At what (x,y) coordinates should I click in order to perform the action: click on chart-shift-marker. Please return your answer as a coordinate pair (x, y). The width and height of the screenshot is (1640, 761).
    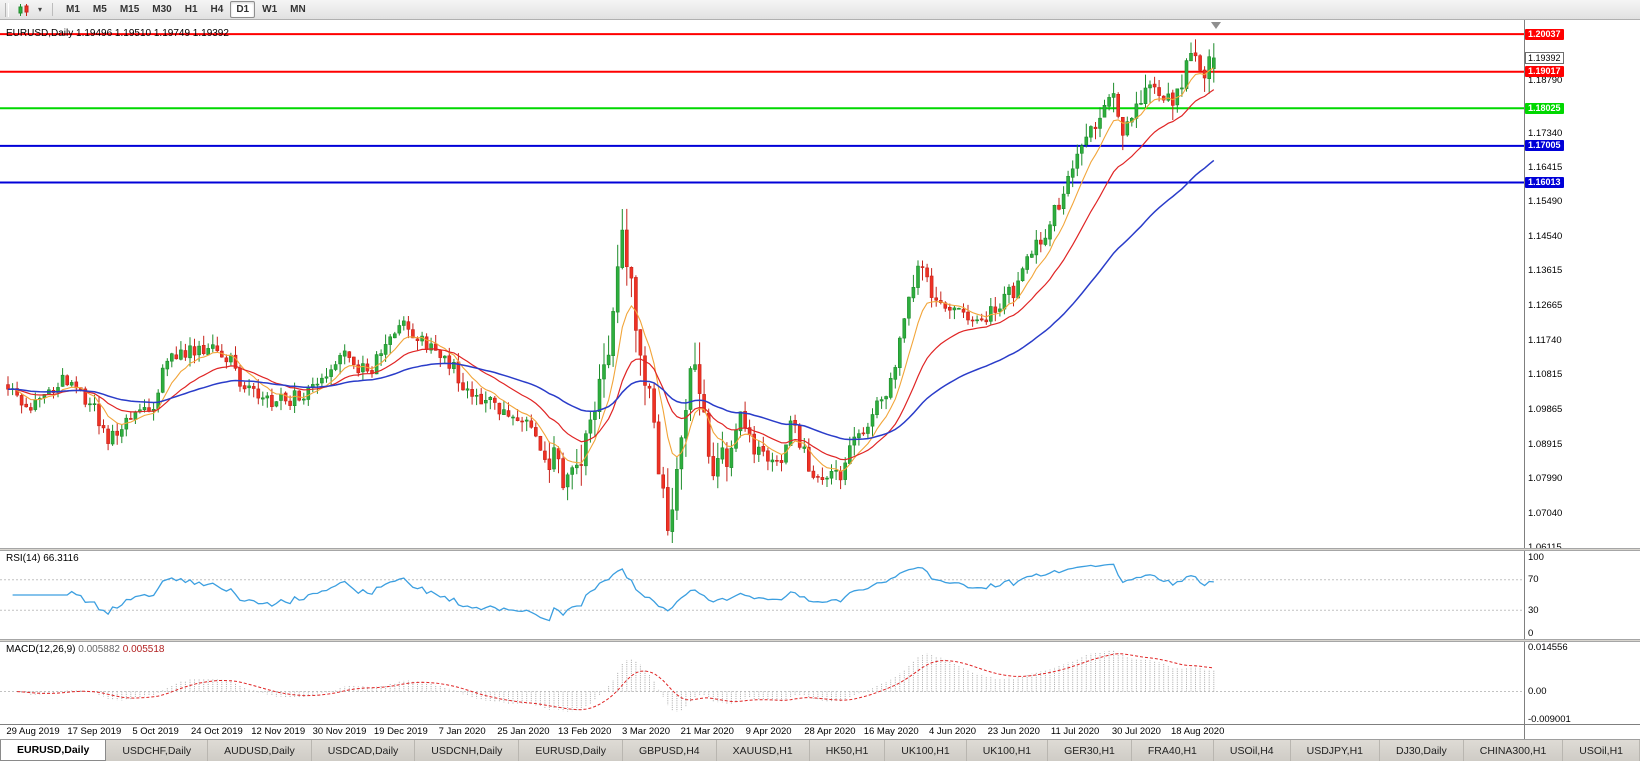
    Looking at the image, I should click on (1216, 25).